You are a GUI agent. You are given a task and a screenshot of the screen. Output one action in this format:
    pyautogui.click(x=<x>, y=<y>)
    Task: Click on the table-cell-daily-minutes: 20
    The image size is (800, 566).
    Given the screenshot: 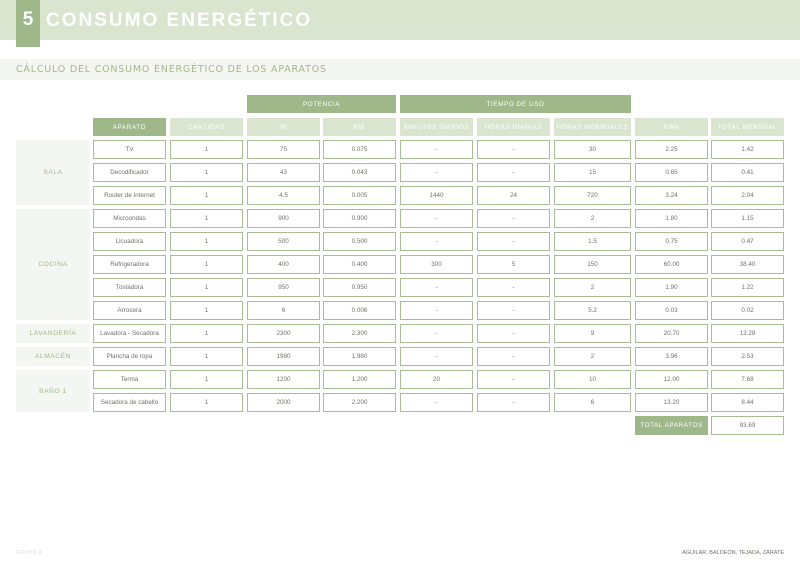 What is the action you would take?
    pyautogui.click(x=436, y=379)
    